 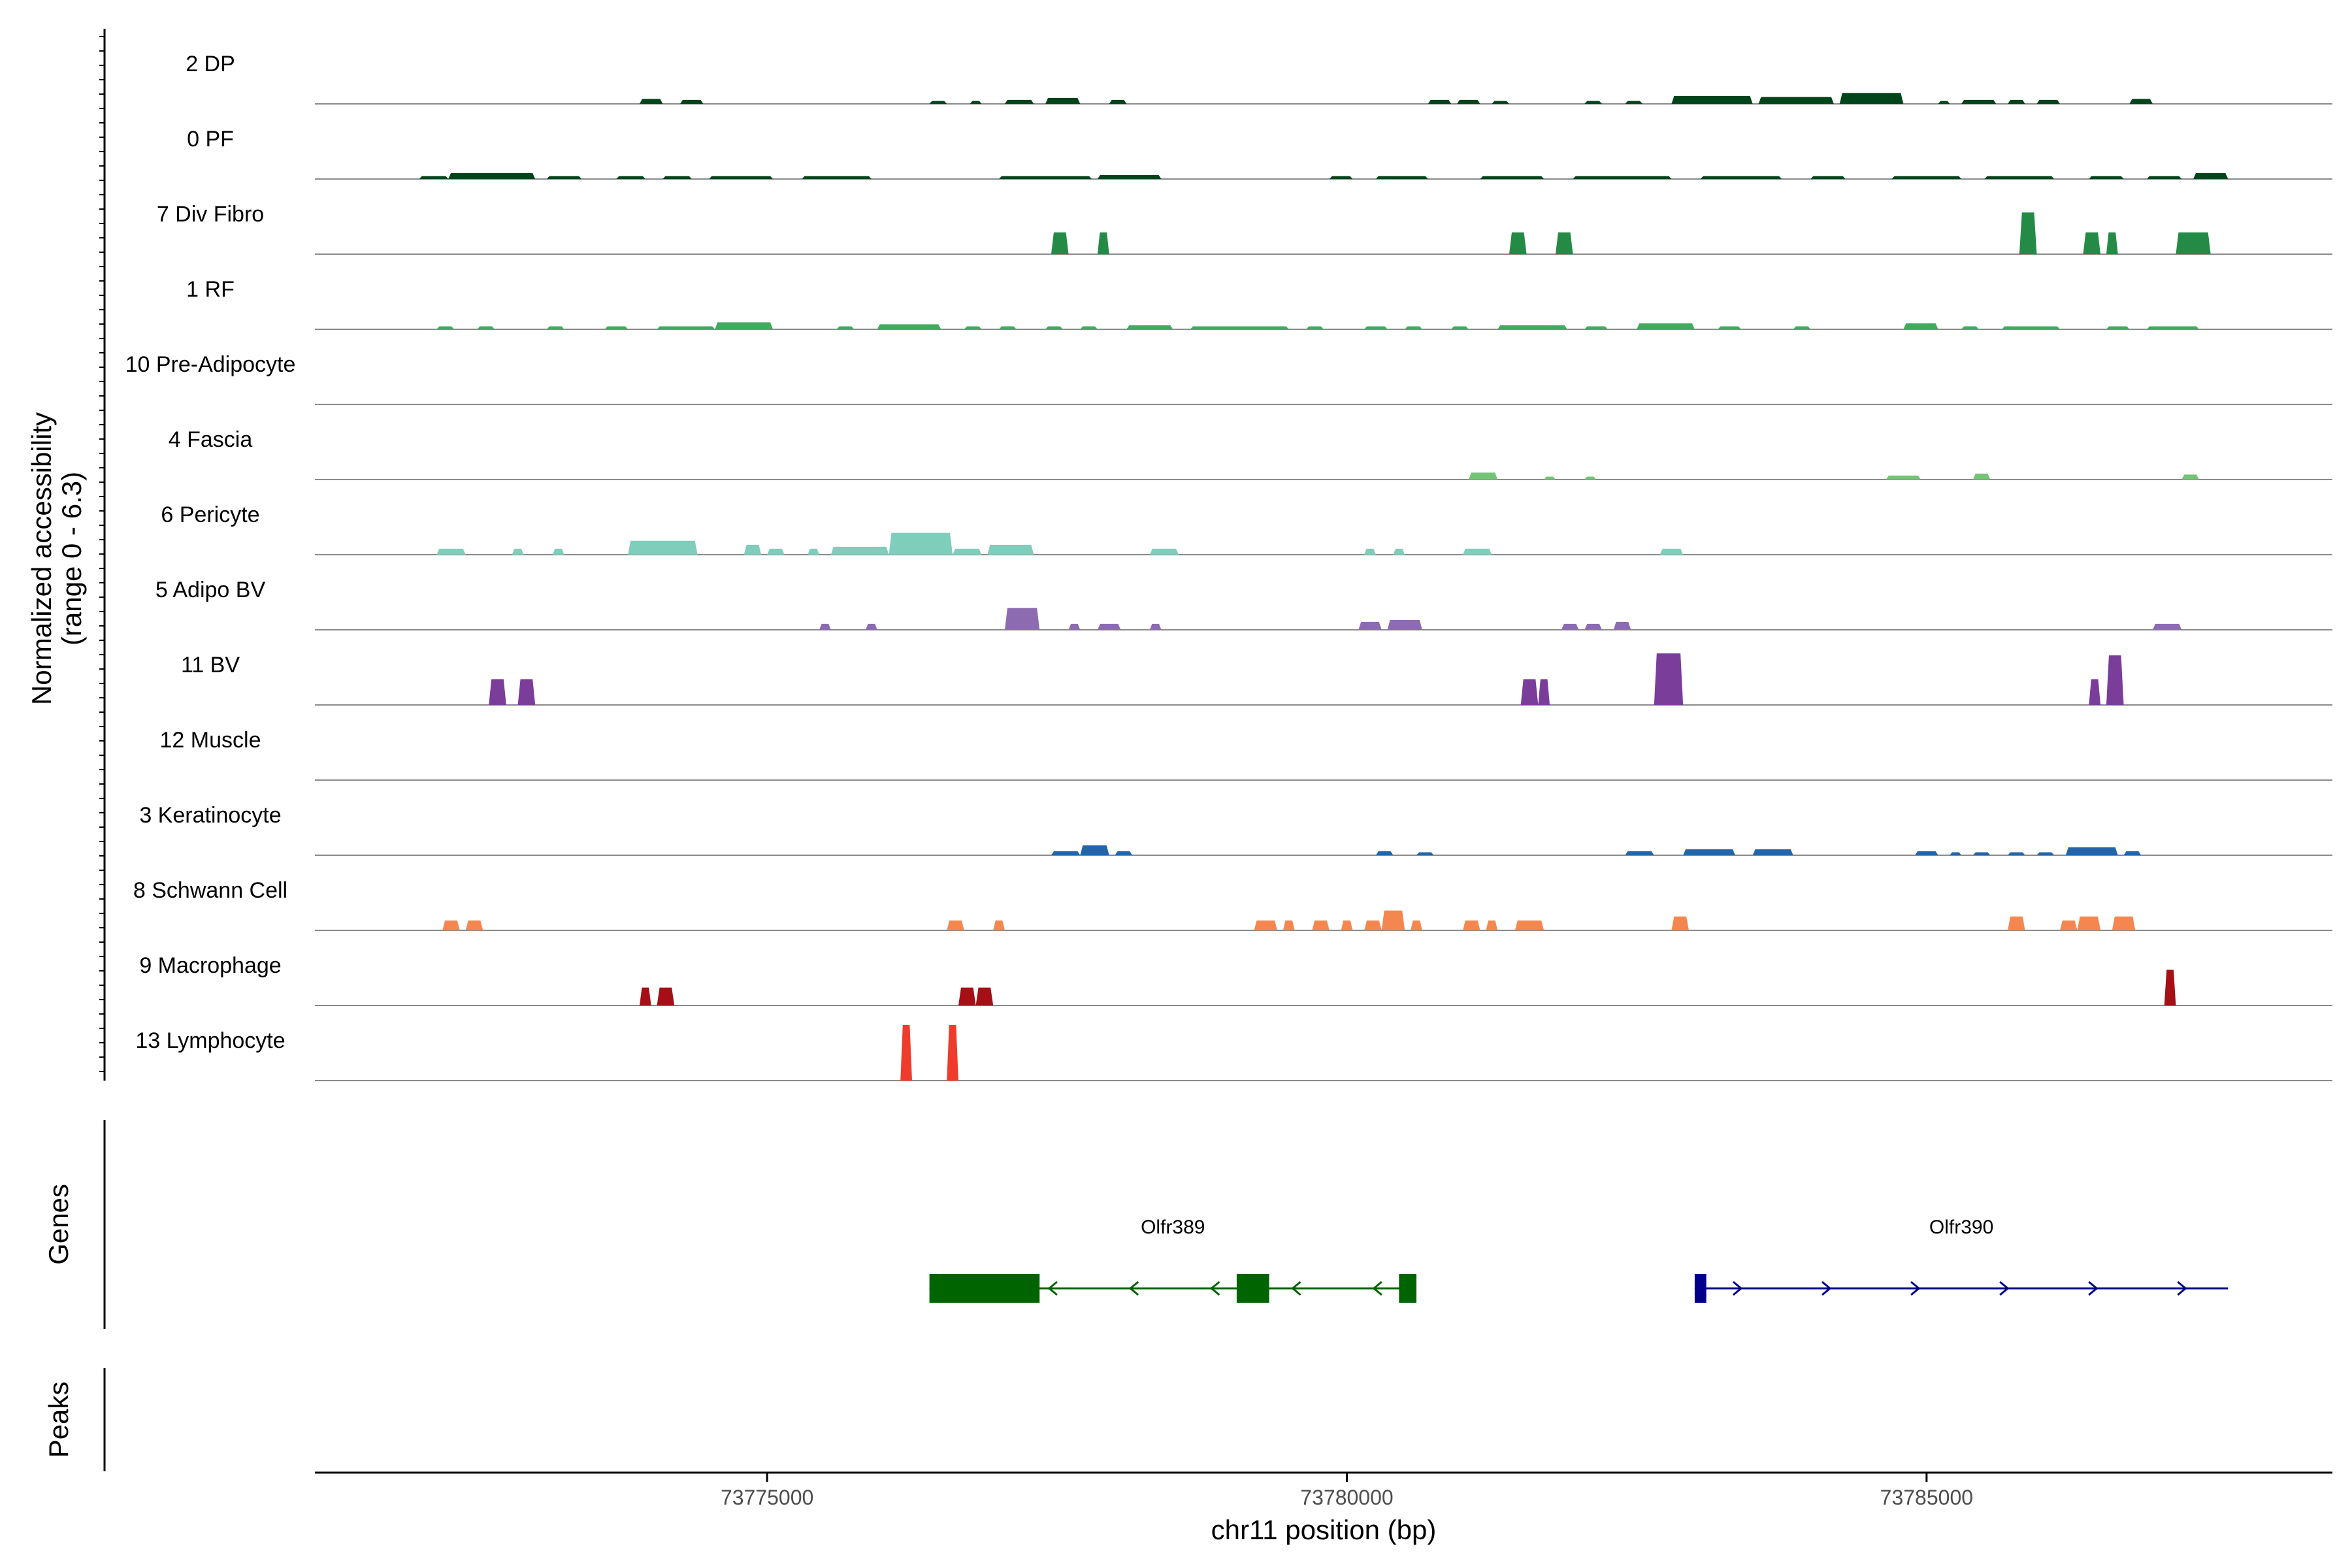 I want to click on peaks-axis-title: Peaks, so click(x=58, y=1420).